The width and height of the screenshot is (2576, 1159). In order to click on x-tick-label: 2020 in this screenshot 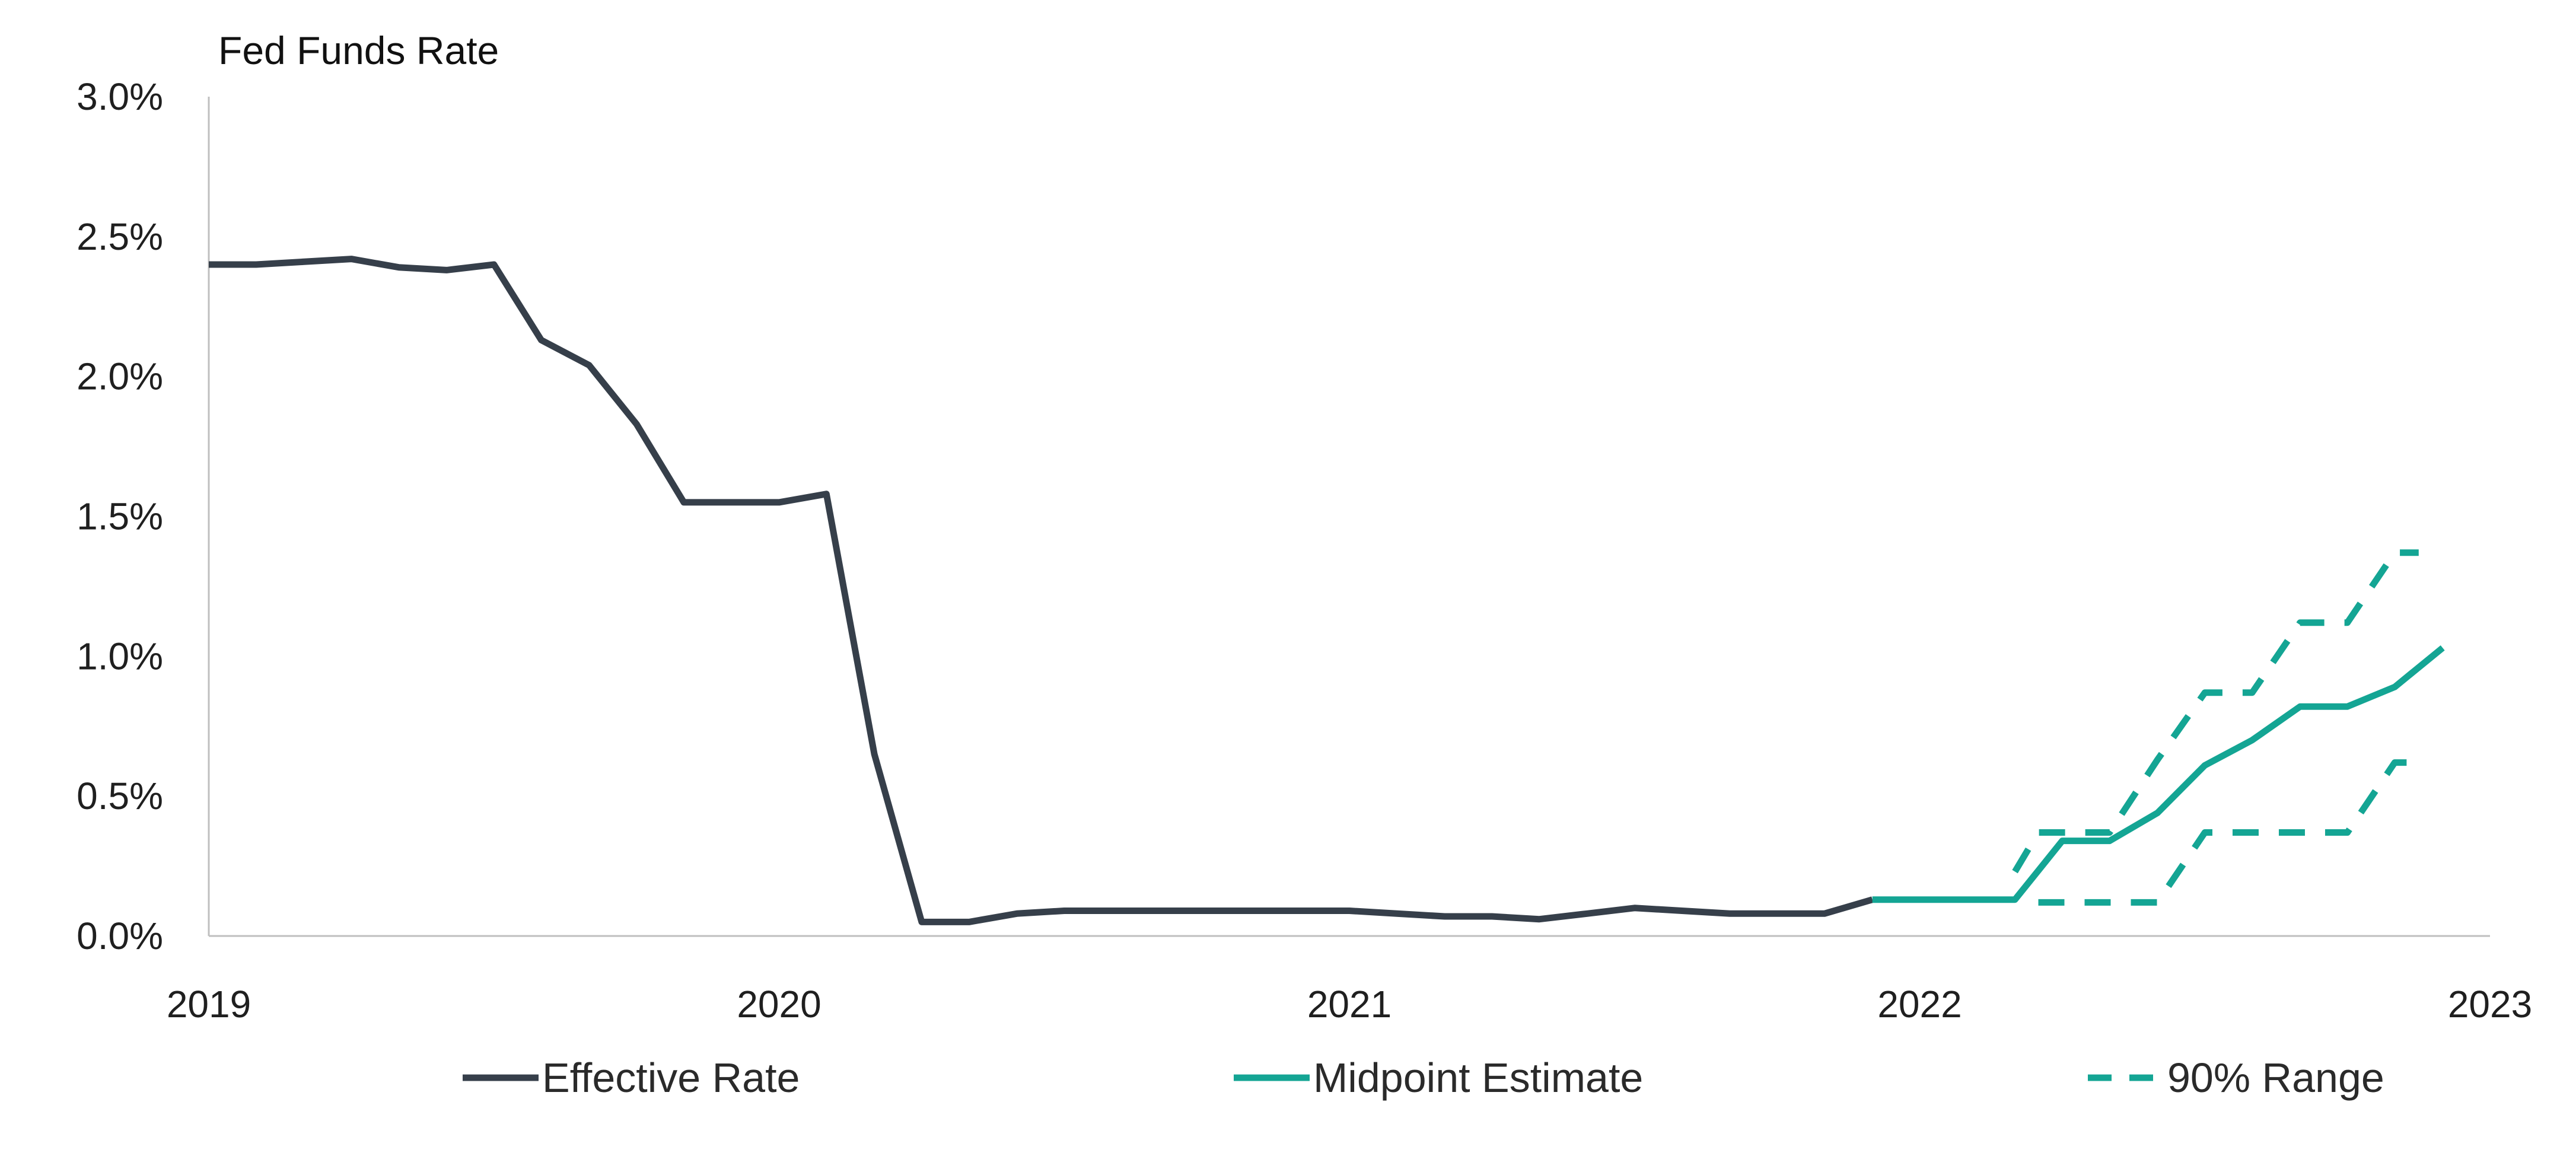, I will do `click(779, 1005)`.